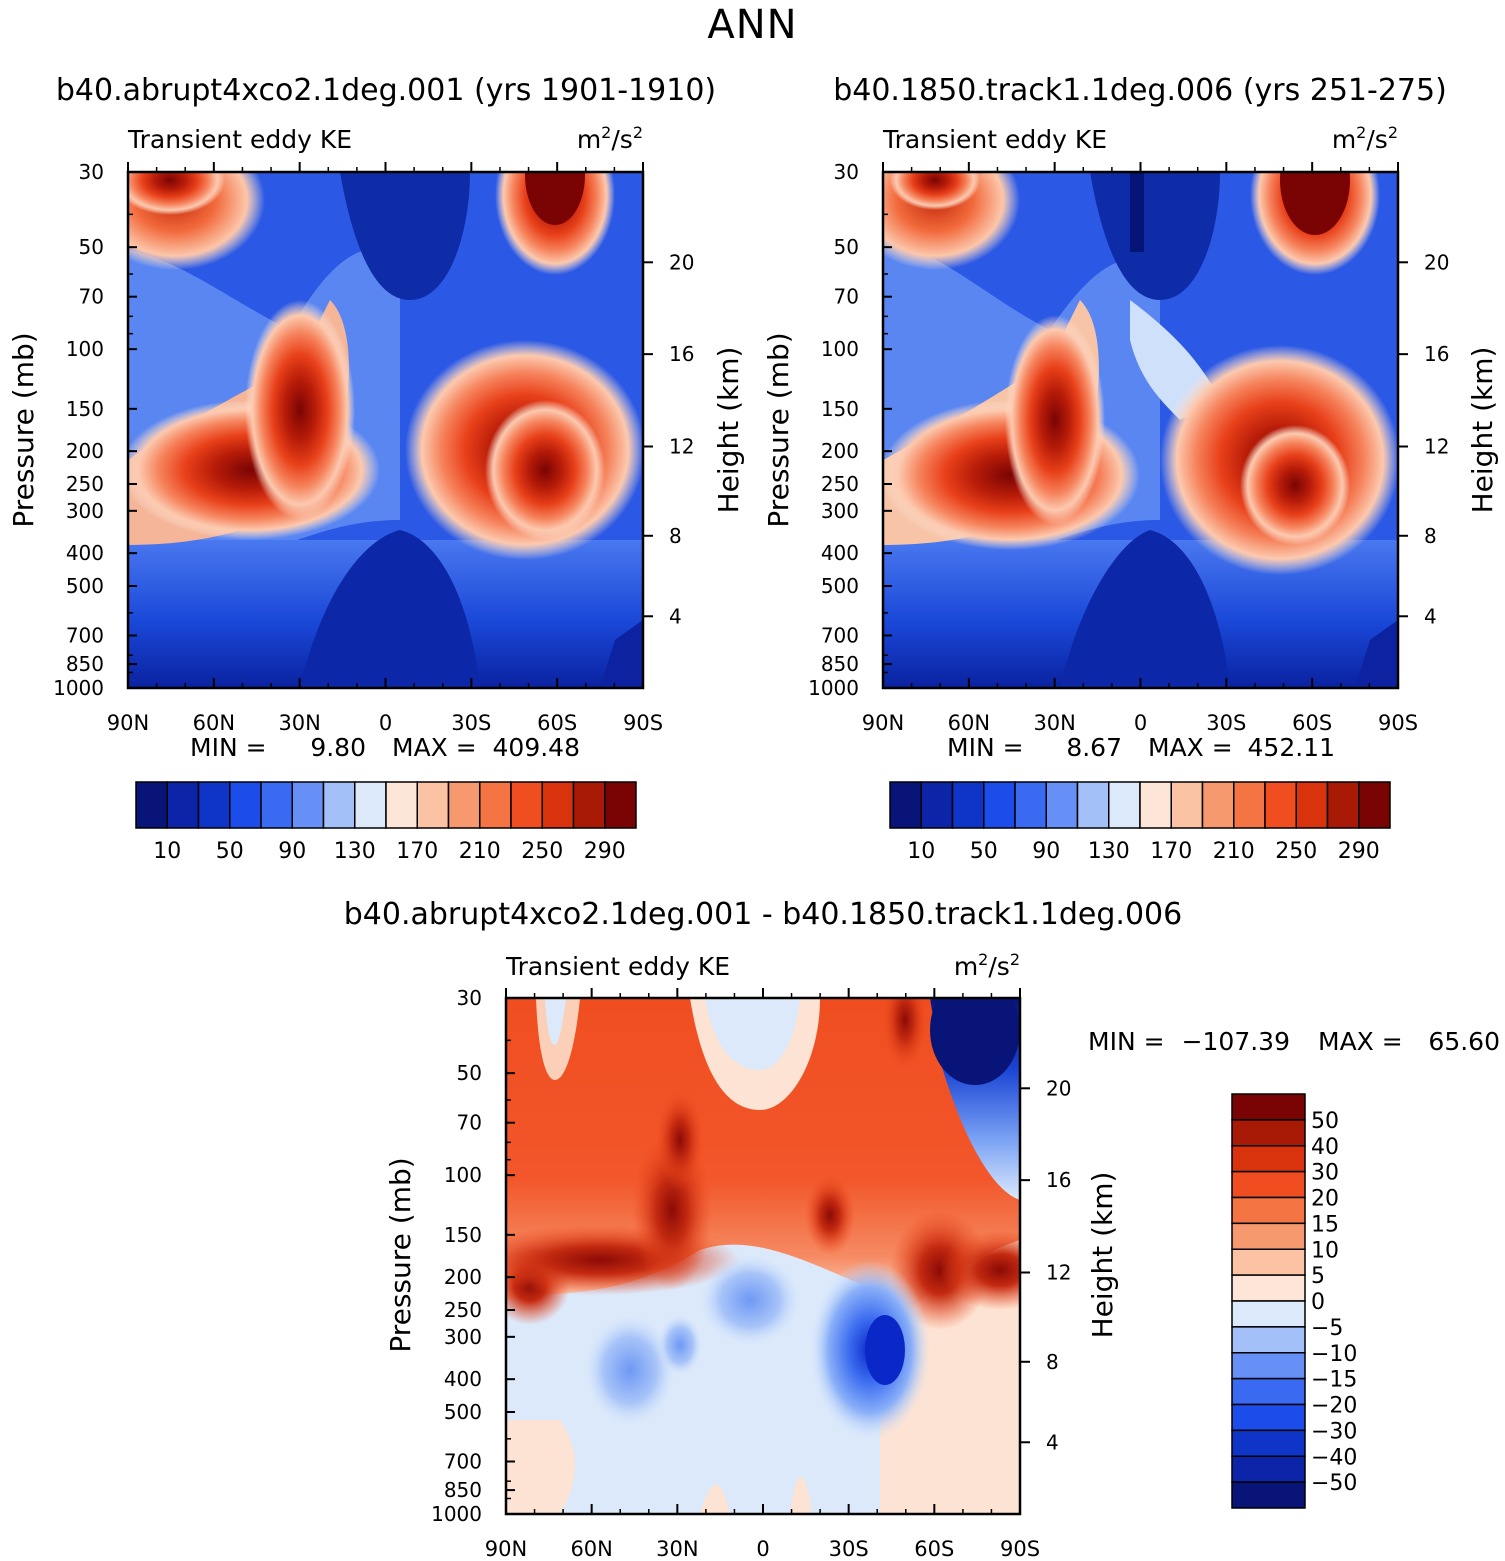 The image size is (1505, 1561). Describe the element at coordinates (1430, 616) in the screenshot. I see `panel-2-height-tick-label: 4` at that location.